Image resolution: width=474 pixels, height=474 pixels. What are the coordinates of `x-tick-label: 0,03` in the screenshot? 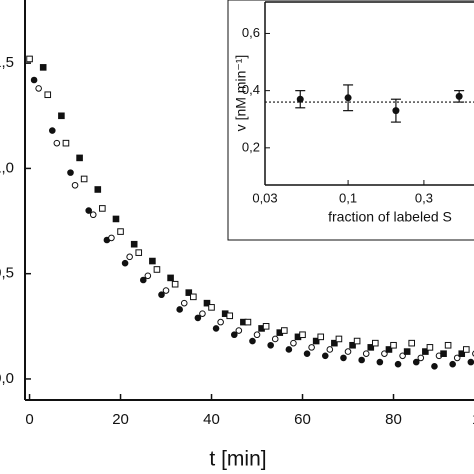 It's located at (264, 197).